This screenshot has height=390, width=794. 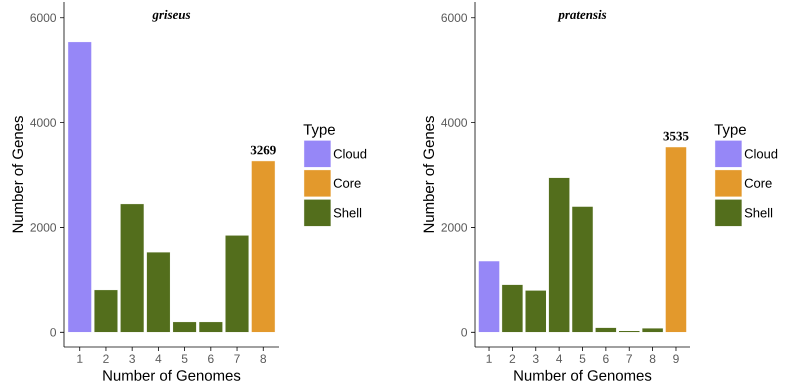 I want to click on data-label: 3535, so click(x=676, y=136).